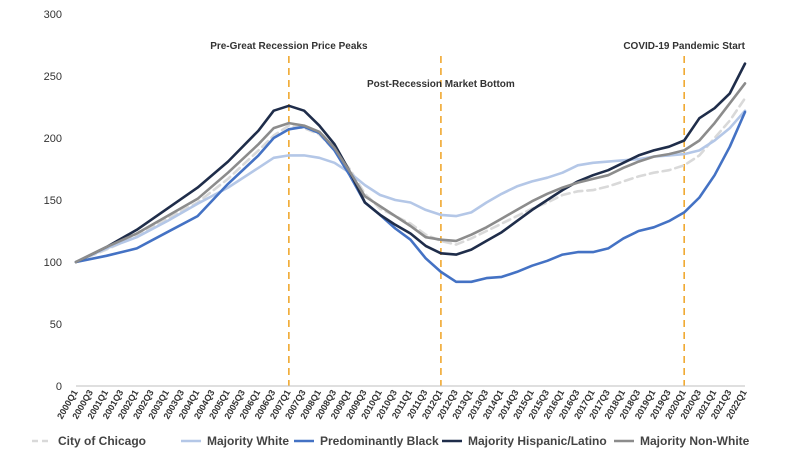 The image size is (800, 460). Describe the element at coordinates (102, 441) in the screenshot. I see `legend-label: City of Chicago` at that location.